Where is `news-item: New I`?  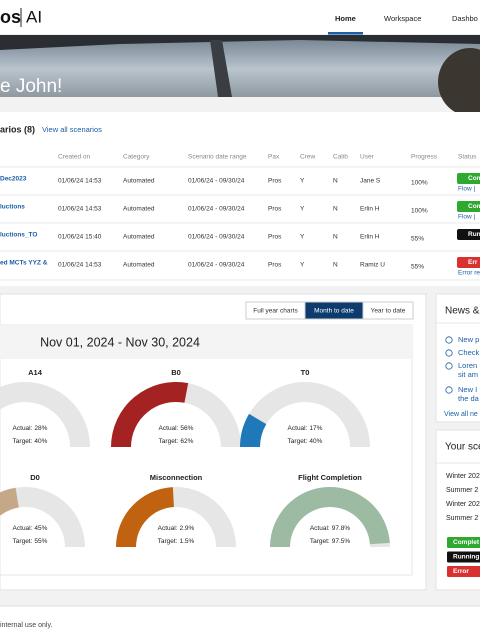
news-item: New I is located at coordinates (467, 389).